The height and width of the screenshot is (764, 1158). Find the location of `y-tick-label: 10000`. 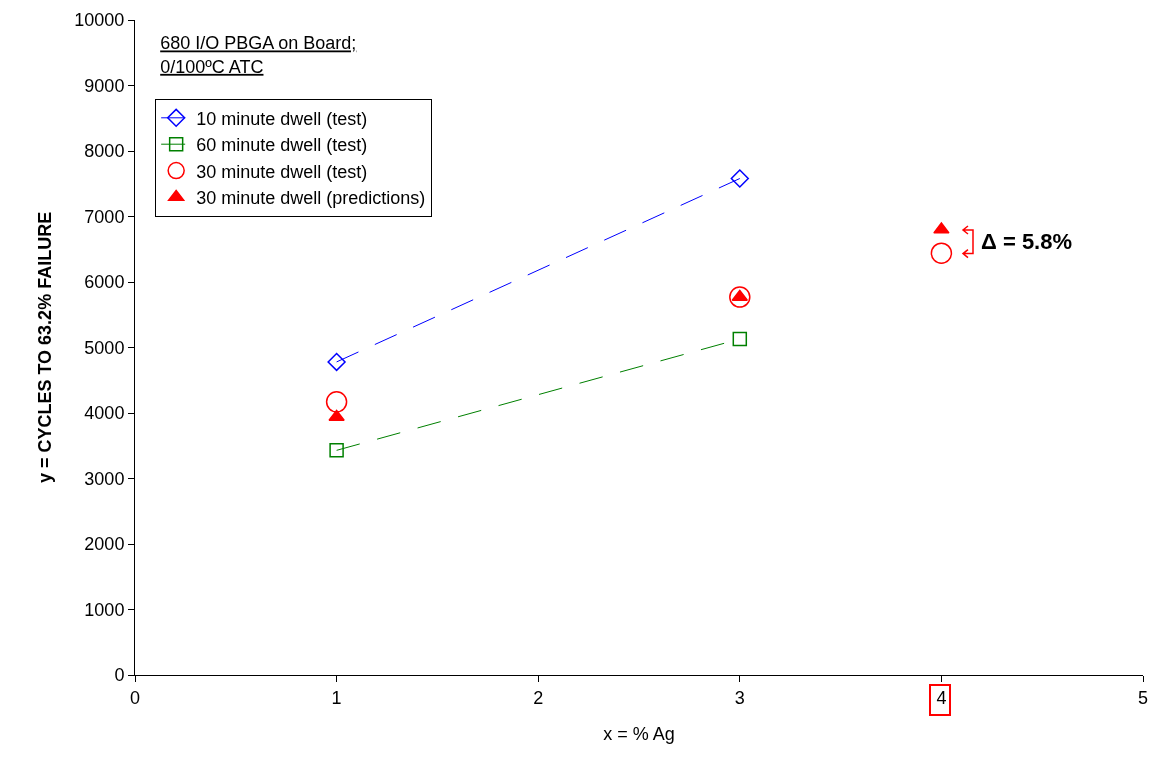

y-tick-label: 10000 is located at coordinates (99, 20).